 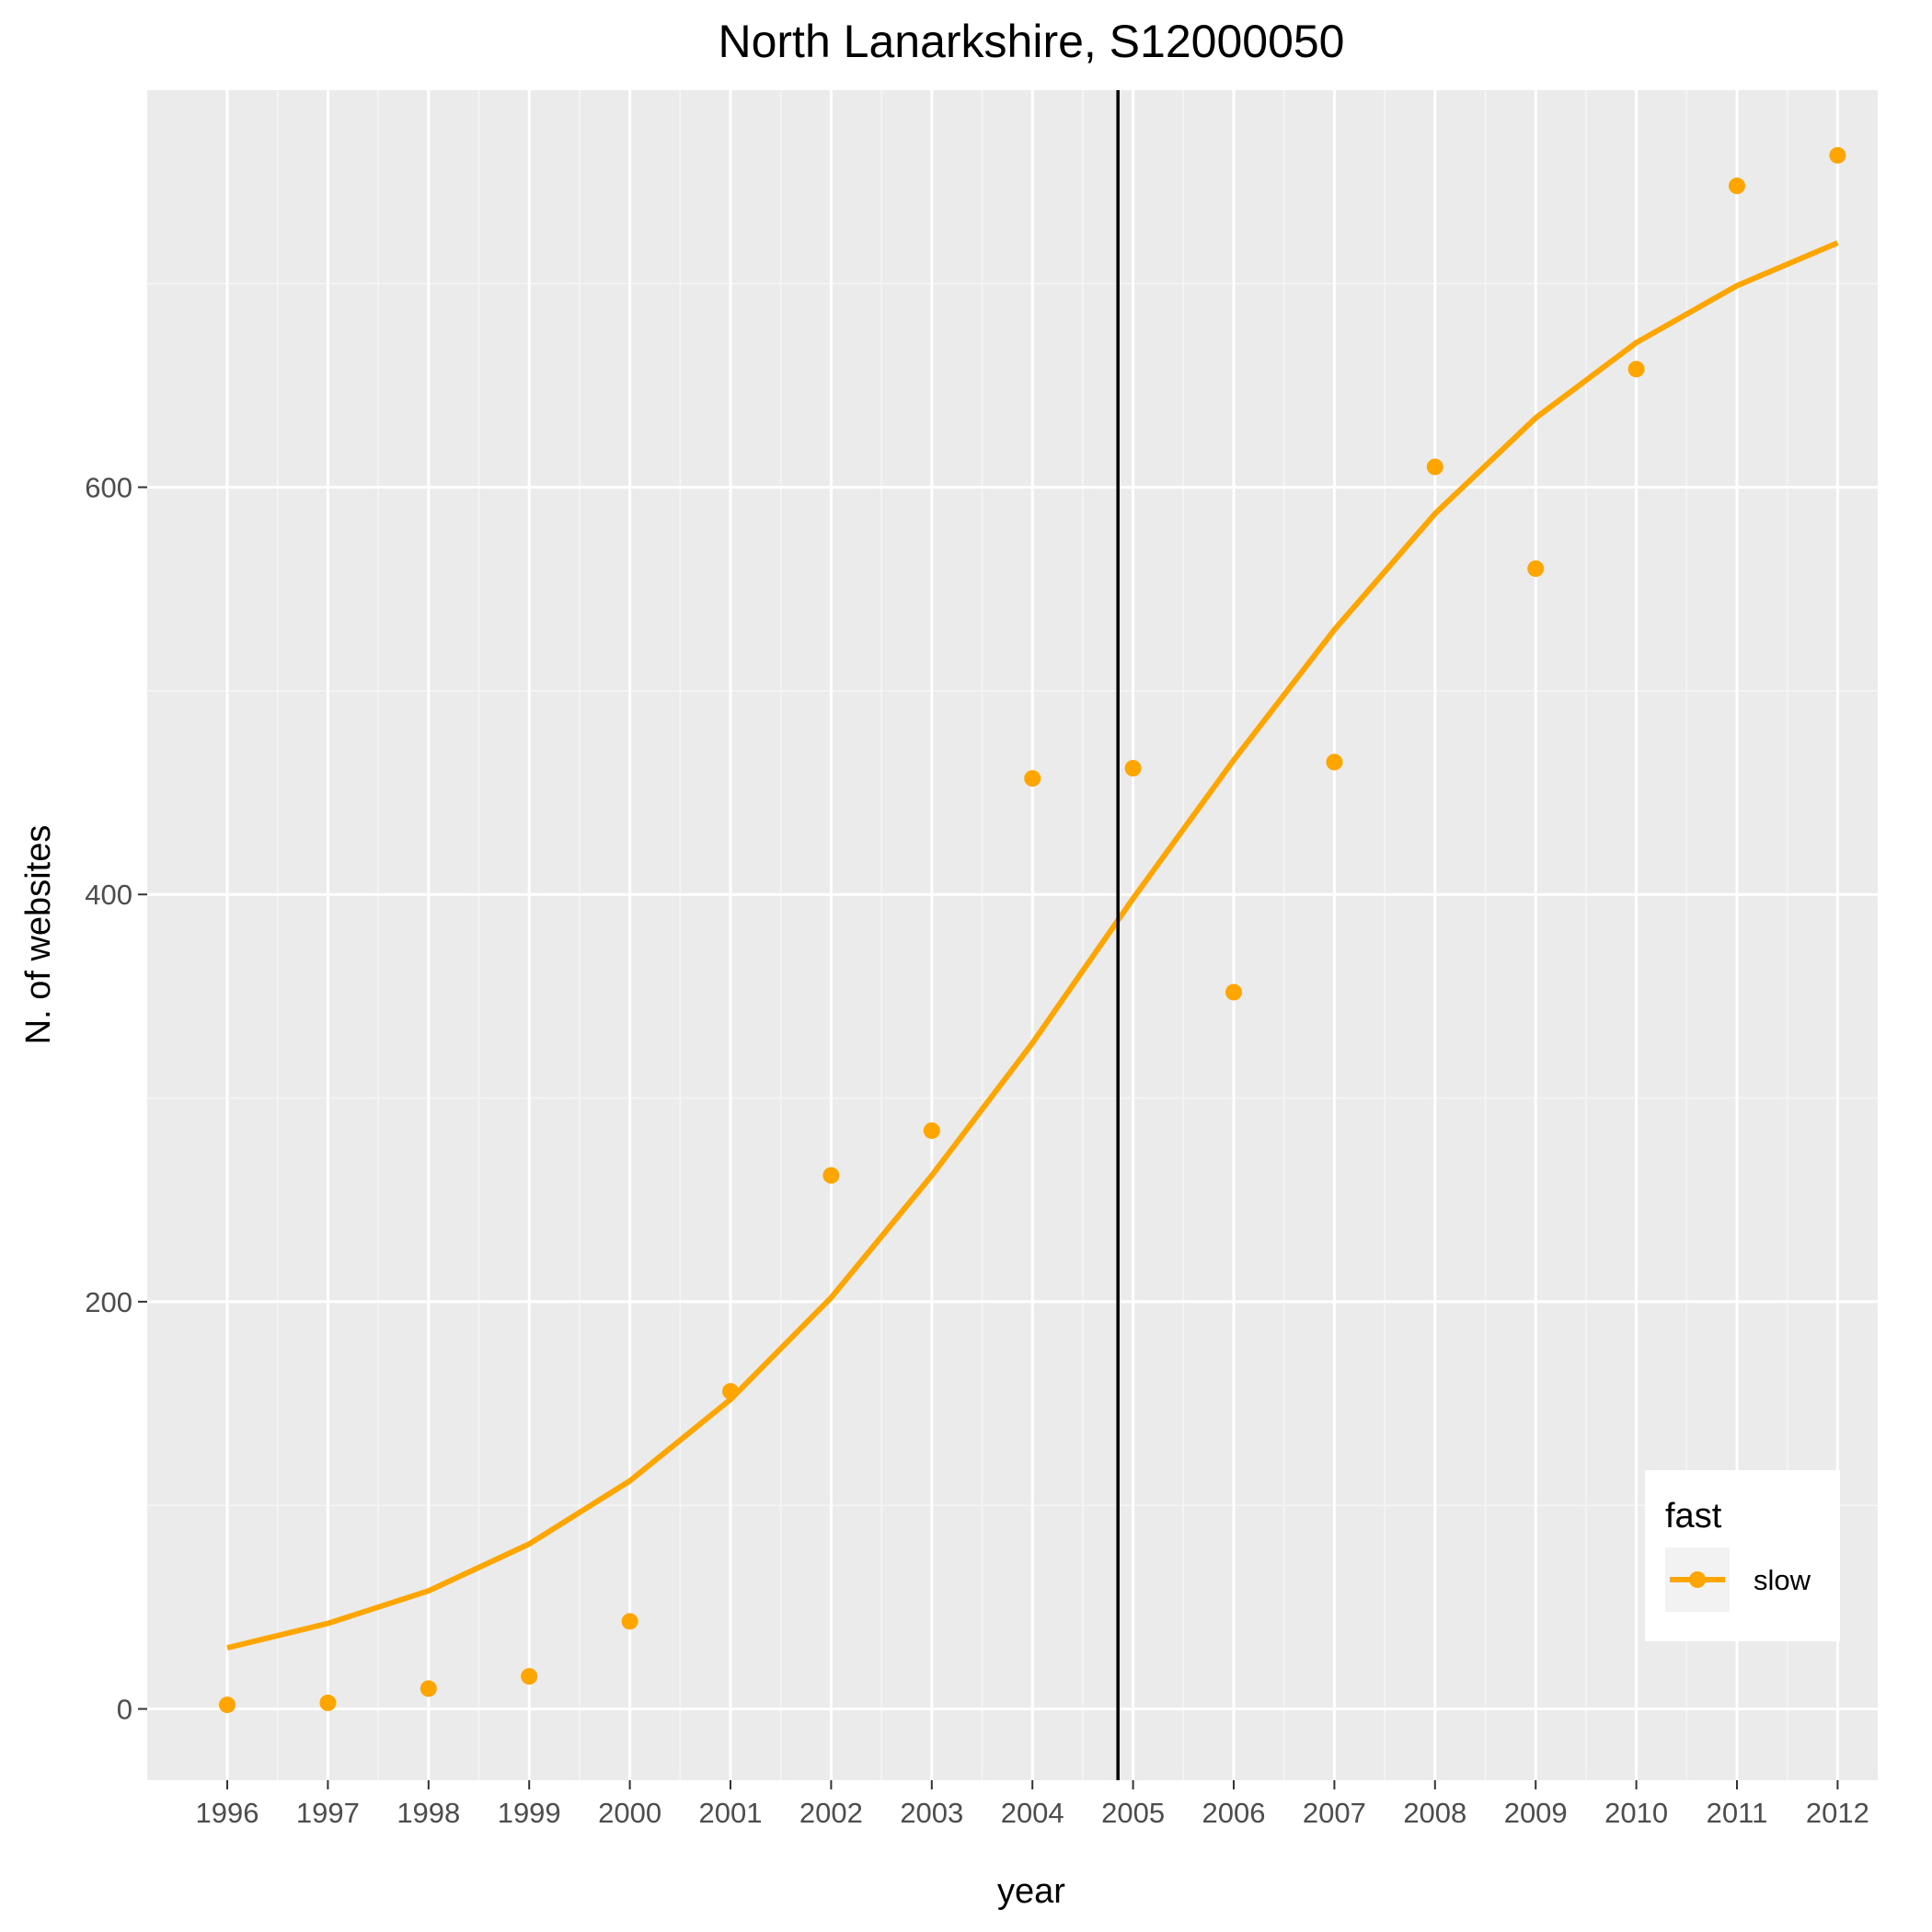 I want to click on x-tick-label: 2009, so click(x=1536, y=1813).